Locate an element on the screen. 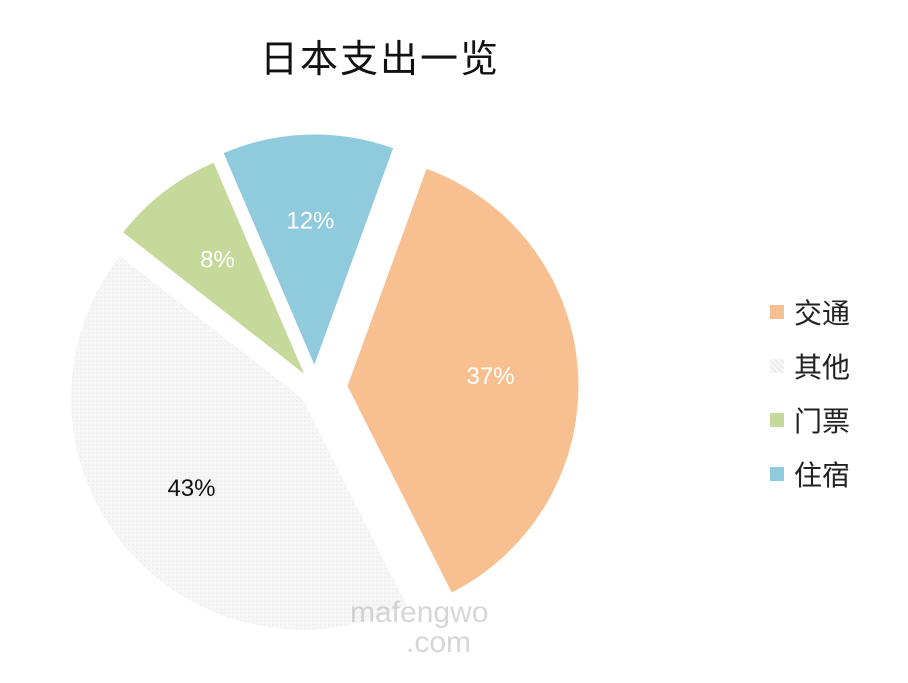  watermark: mafengwo .com is located at coordinates (419, 628).